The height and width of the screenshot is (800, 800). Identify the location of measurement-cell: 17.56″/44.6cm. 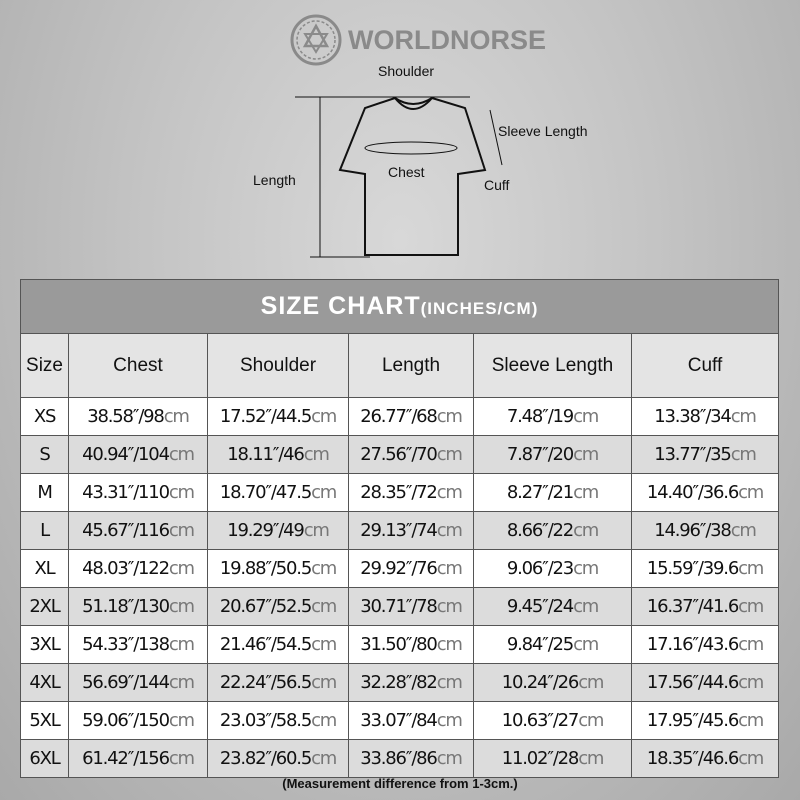
(705, 682).